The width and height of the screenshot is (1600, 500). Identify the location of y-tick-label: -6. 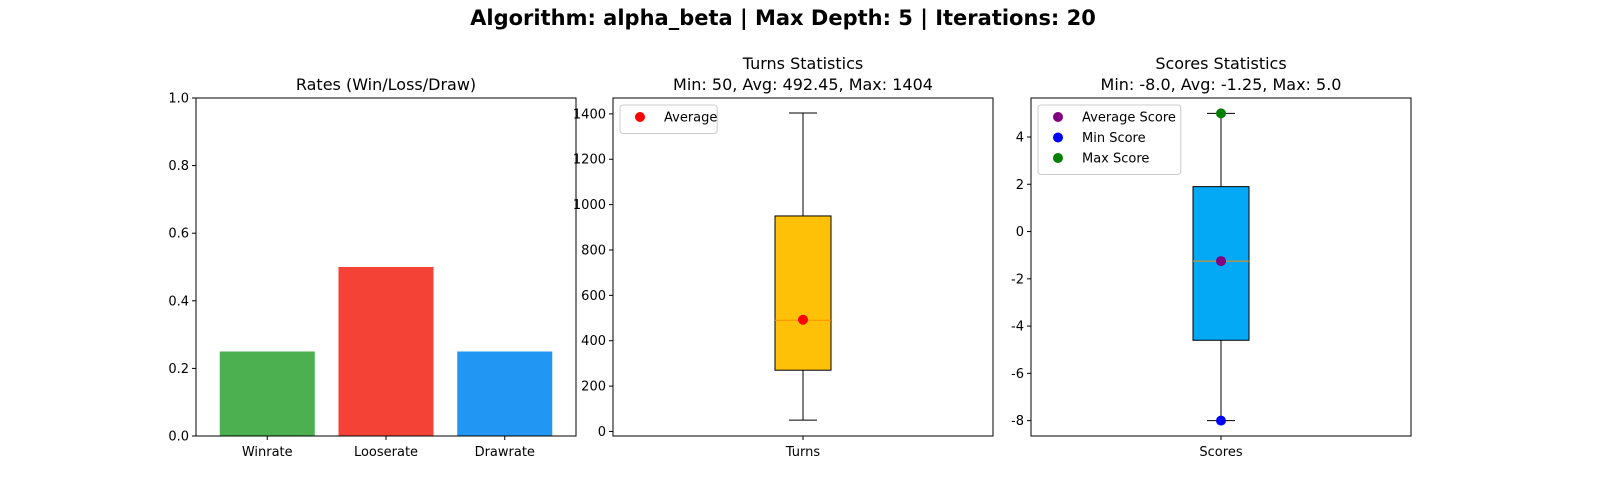
(1017, 374).